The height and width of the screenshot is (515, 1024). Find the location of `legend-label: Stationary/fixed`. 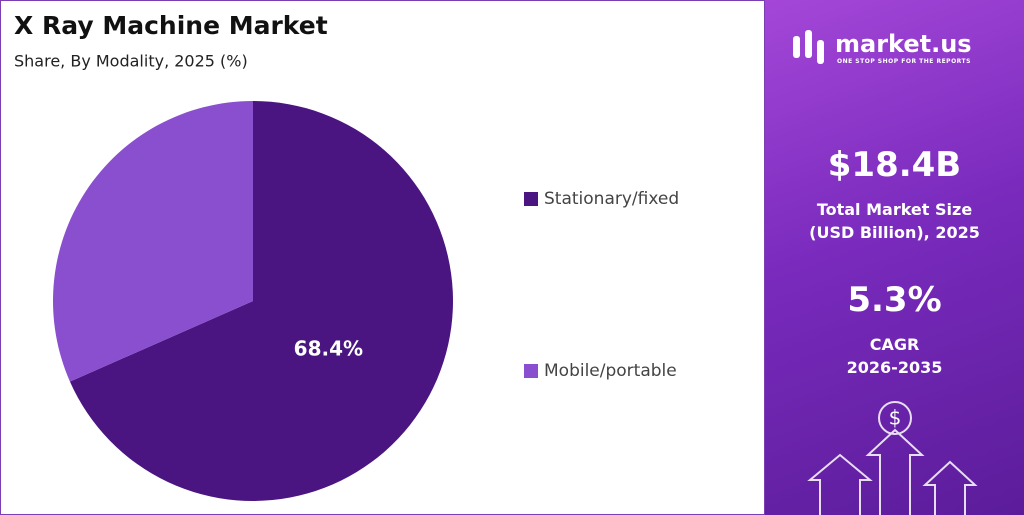

legend-label: Stationary/fixed is located at coordinates (611, 199).